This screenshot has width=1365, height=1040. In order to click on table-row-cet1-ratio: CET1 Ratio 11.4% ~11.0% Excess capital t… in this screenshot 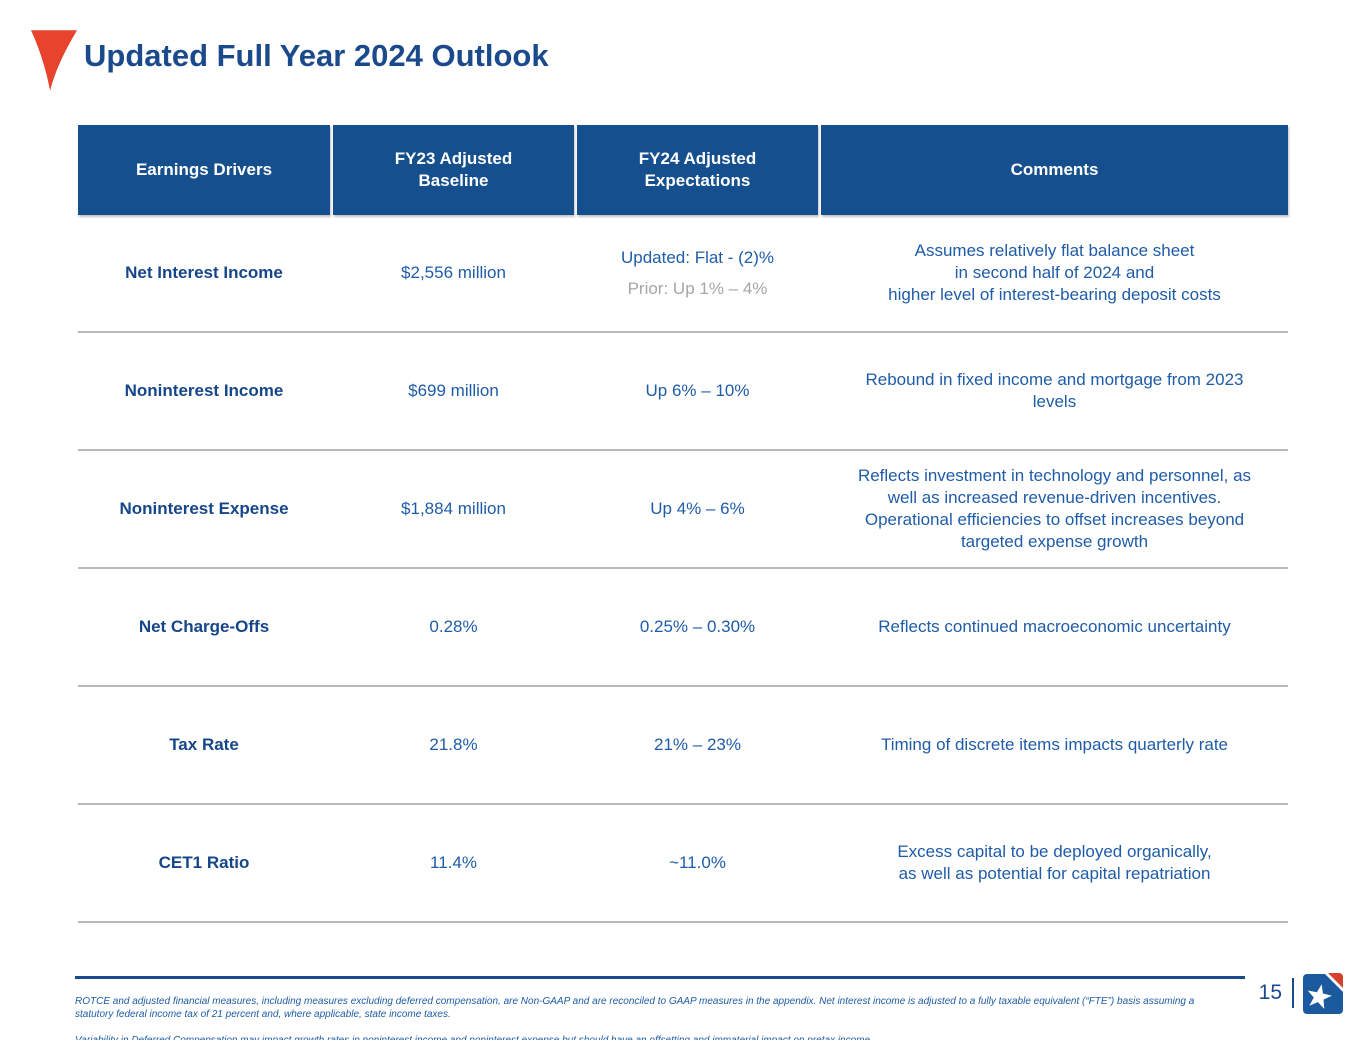, I will do `click(683, 864)`.